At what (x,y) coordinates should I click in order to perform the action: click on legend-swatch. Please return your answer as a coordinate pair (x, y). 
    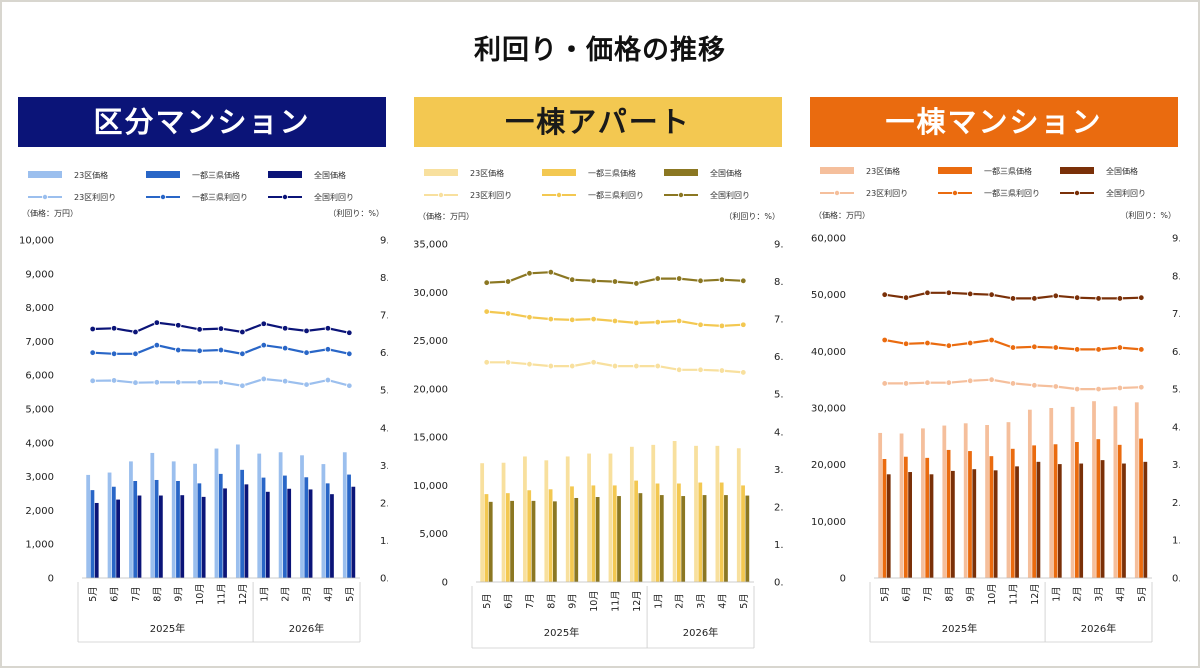
    Looking at the image, I should click on (837, 170).